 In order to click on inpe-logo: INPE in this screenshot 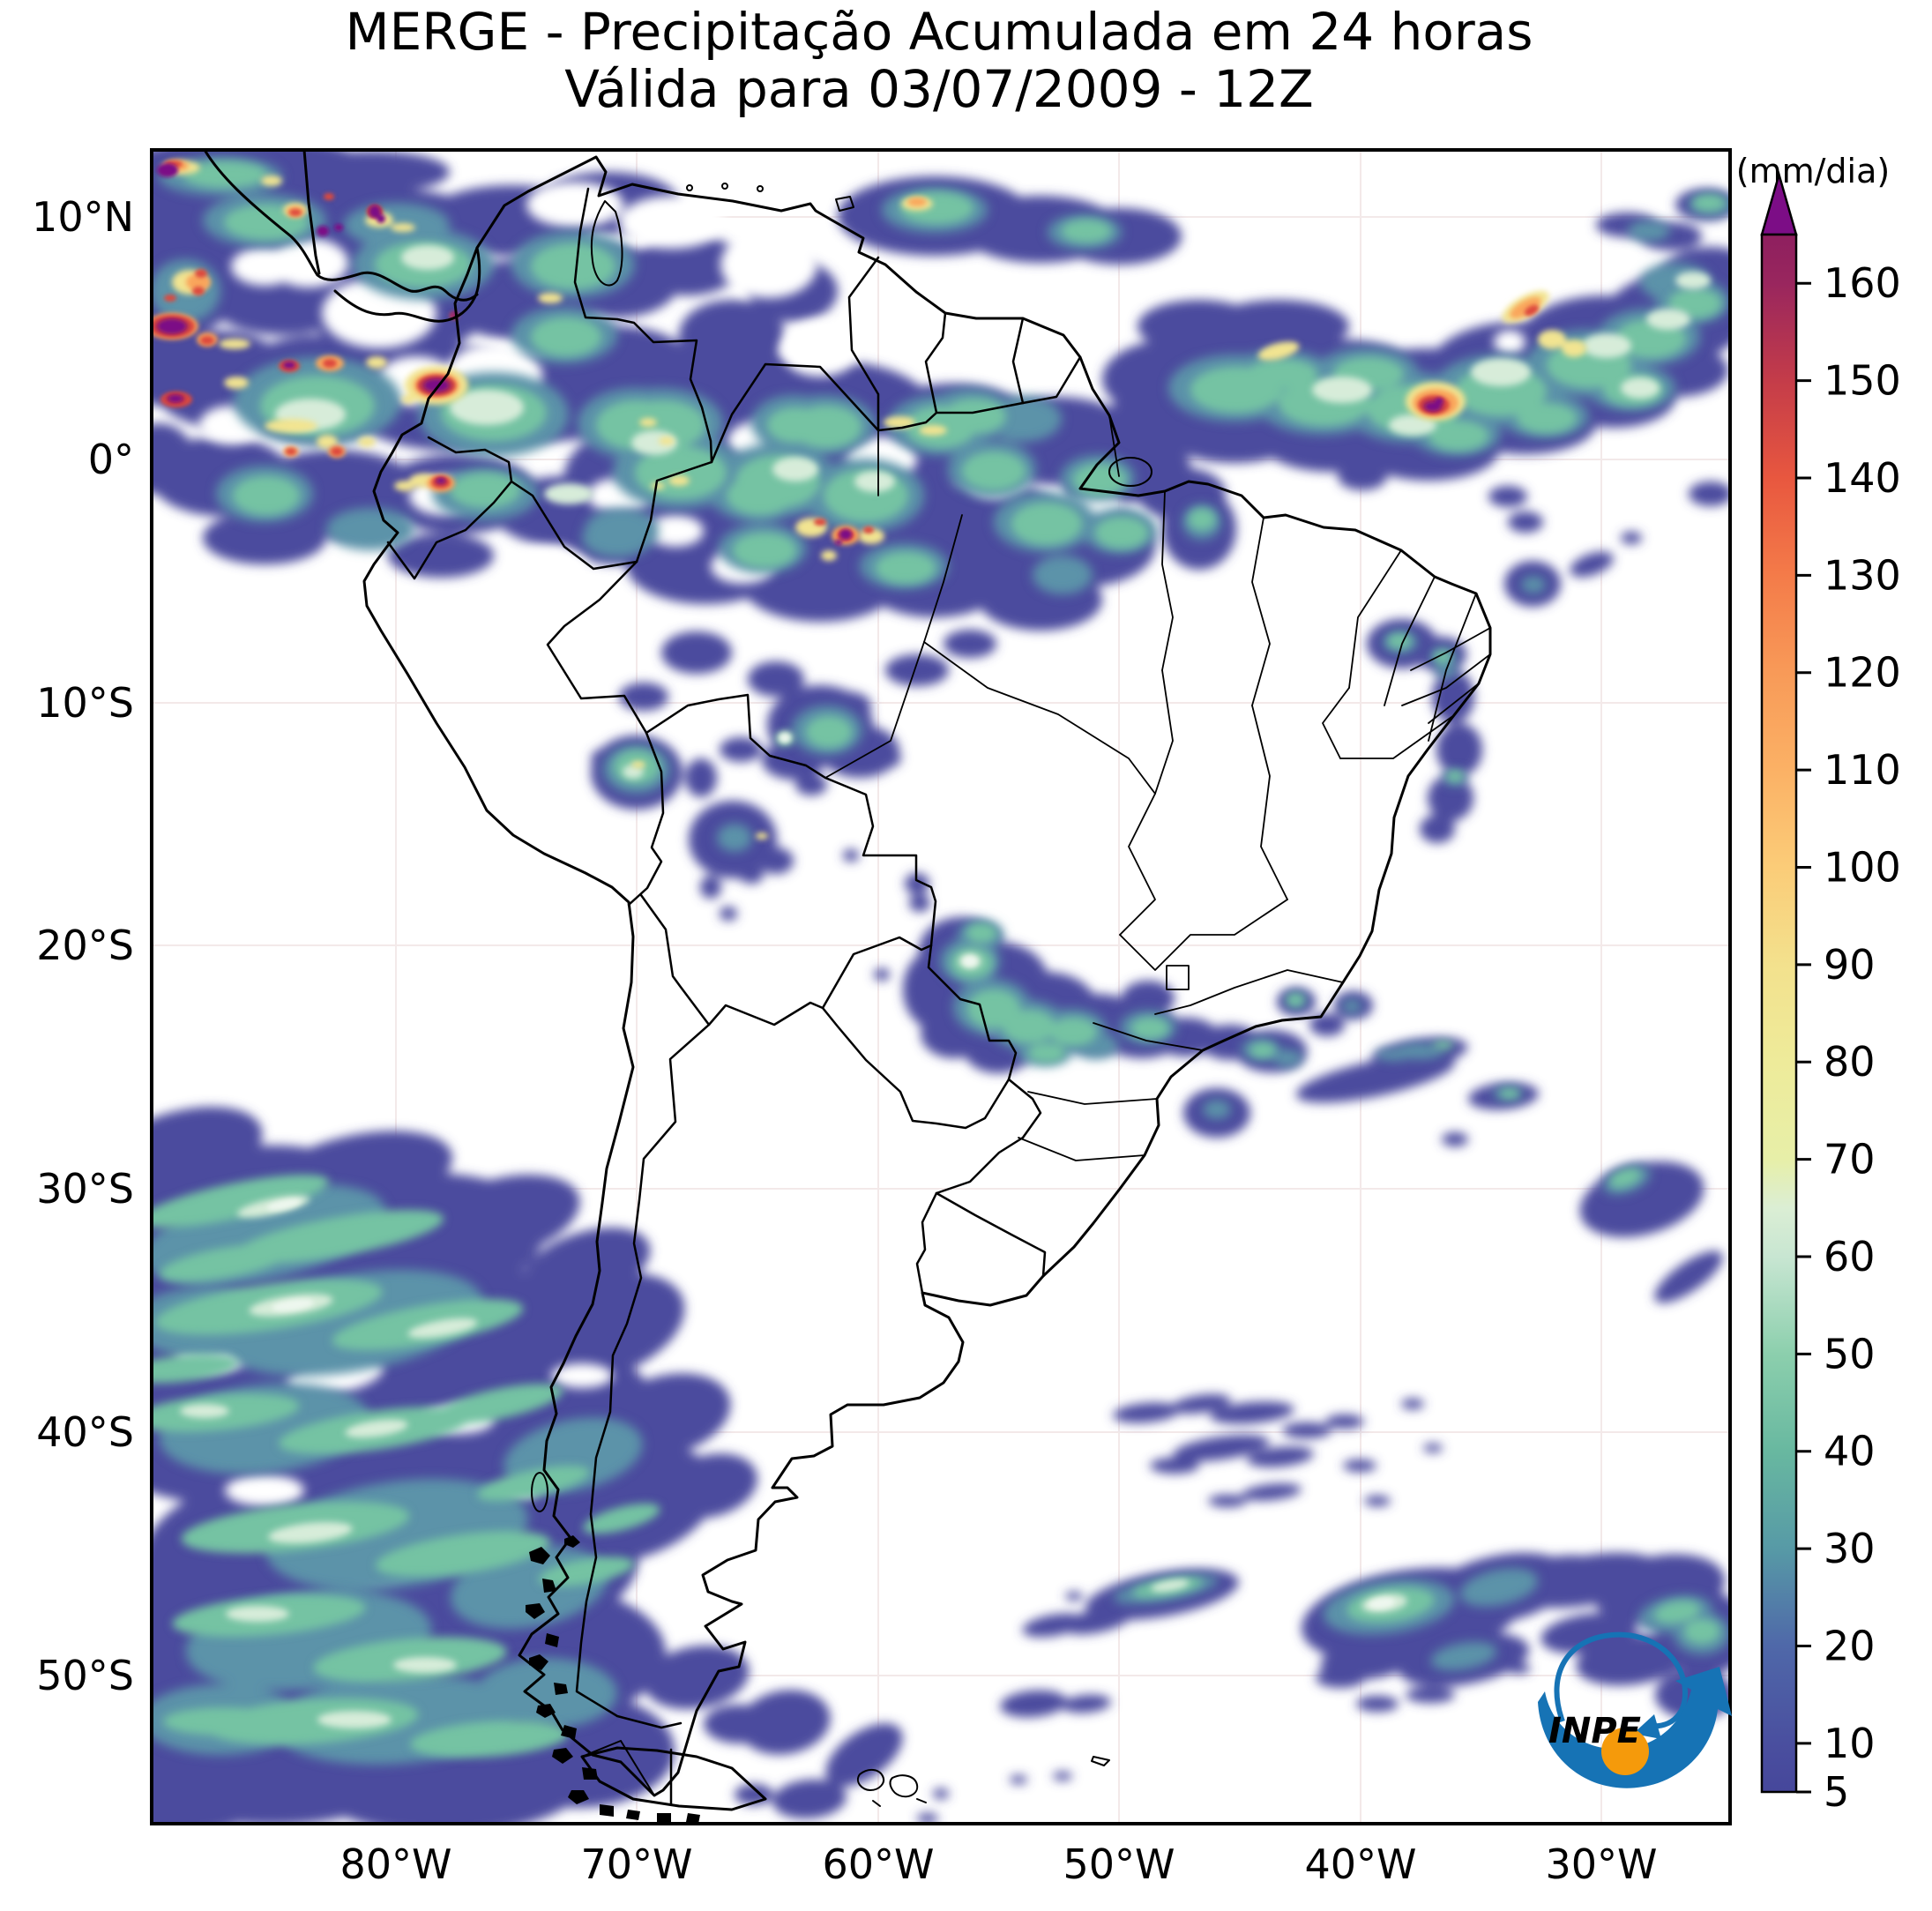, I will do `click(1635, 1709)`.